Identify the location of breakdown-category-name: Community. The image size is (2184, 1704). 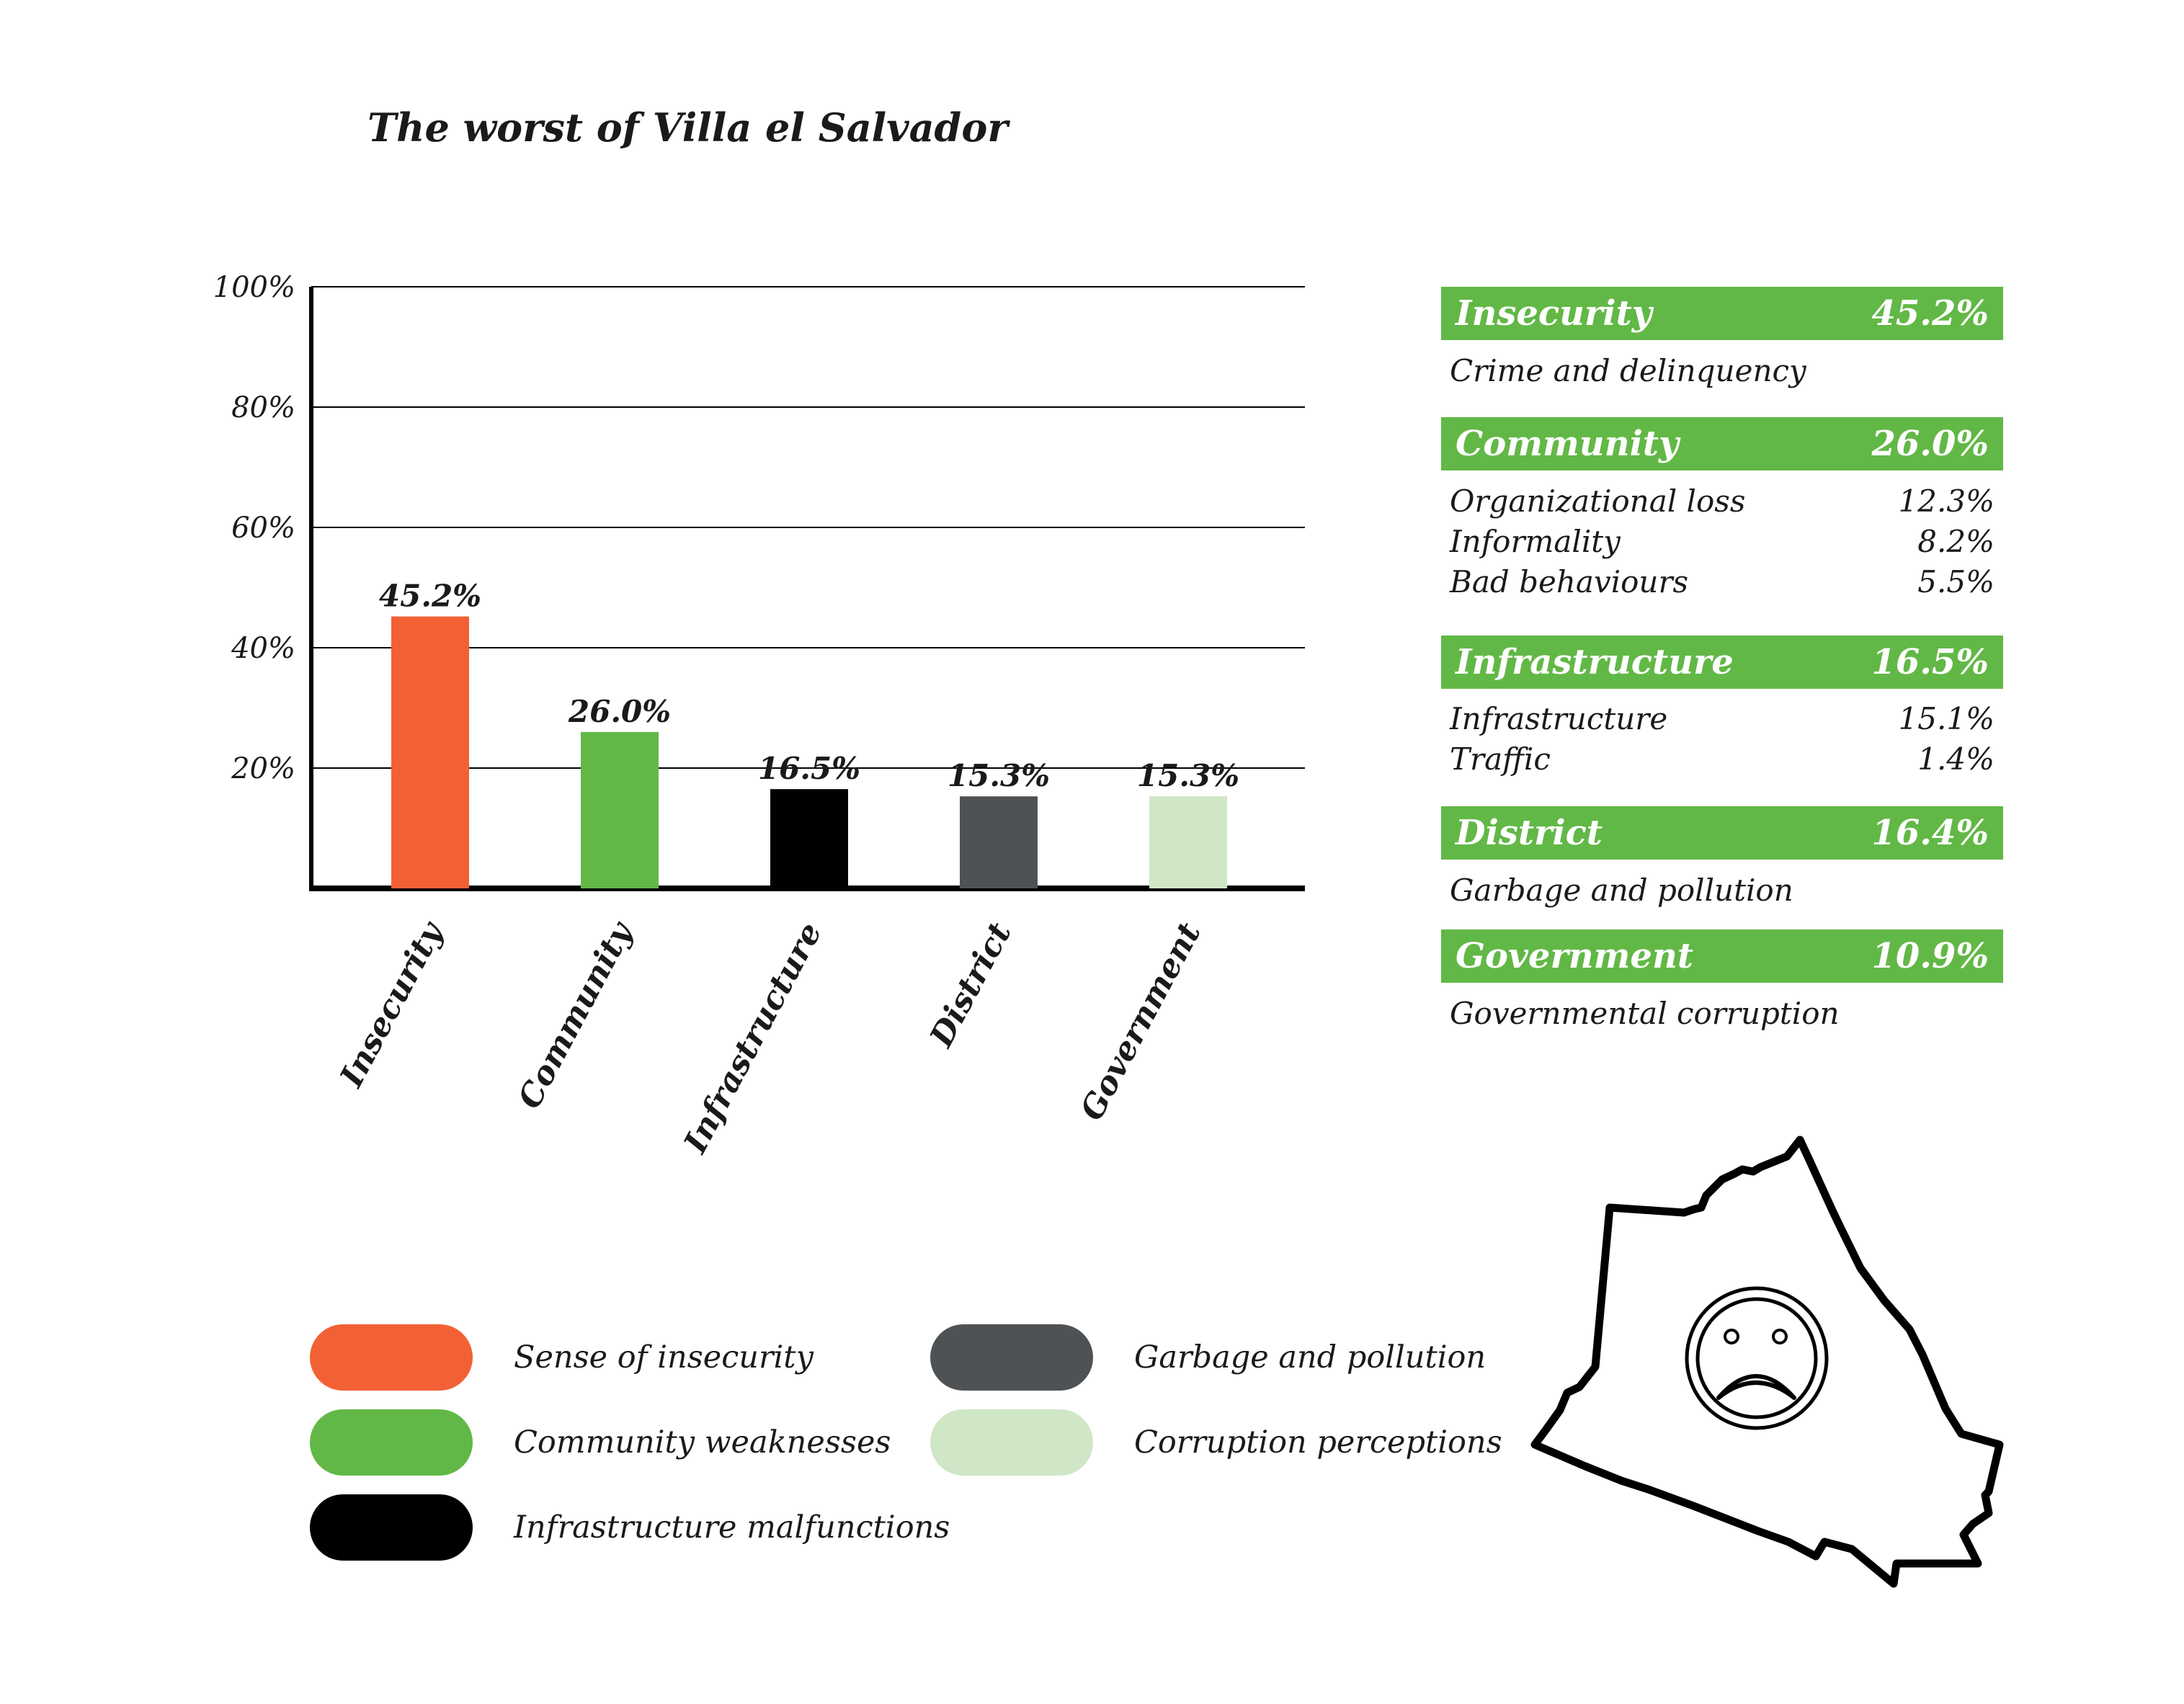
(1567, 444).